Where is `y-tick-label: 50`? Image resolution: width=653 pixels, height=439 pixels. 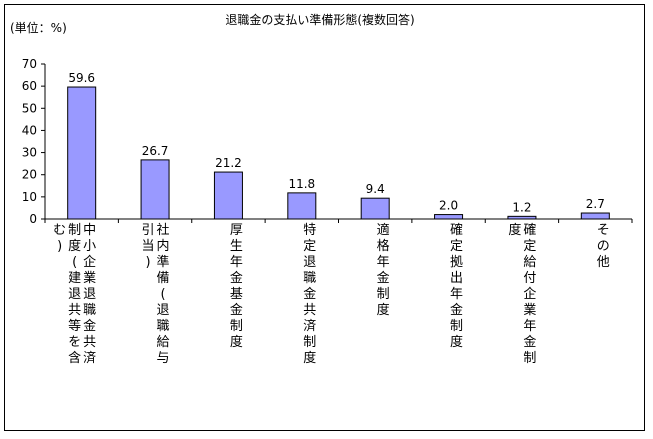
y-tick-label: 50 is located at coordinates (29, 108).